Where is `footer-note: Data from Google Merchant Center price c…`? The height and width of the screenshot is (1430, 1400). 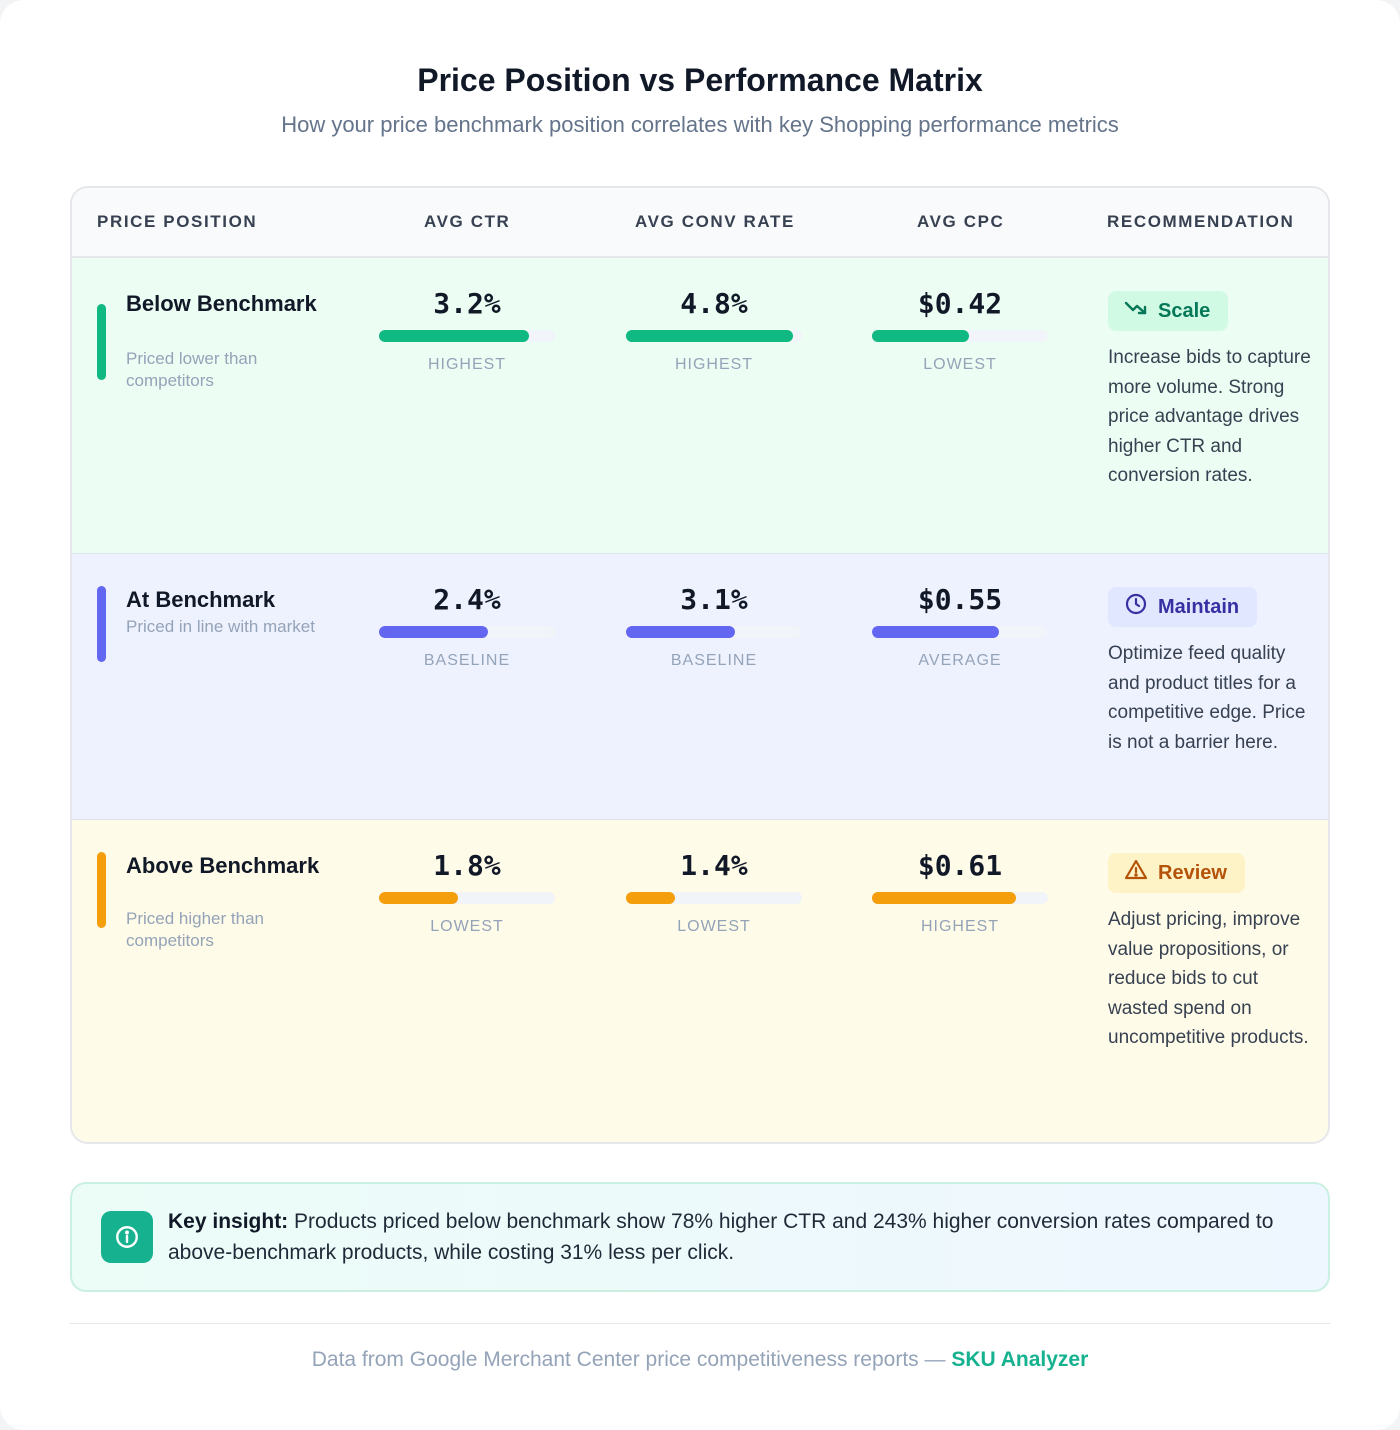 footer-note: Data from Google Merchant Center price c… is located at coordinates (700, 1360).